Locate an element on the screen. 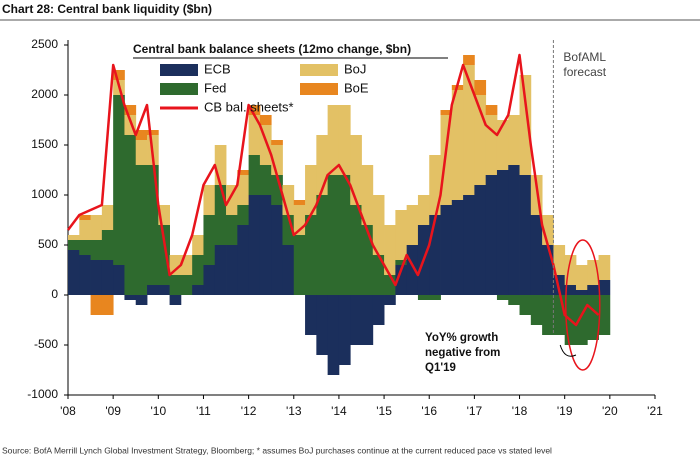 Image resolution: width=700 pixels, height=468 pixels. legend-label: Fed is located at coordinates (215, 87).